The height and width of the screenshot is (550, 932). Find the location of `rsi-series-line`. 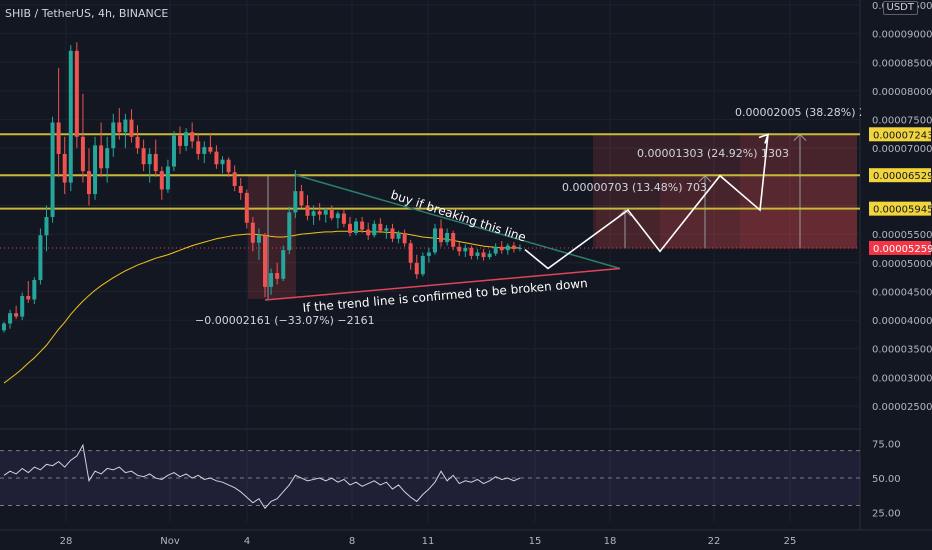

rsi-series-line is located at coordinates (262, 476).